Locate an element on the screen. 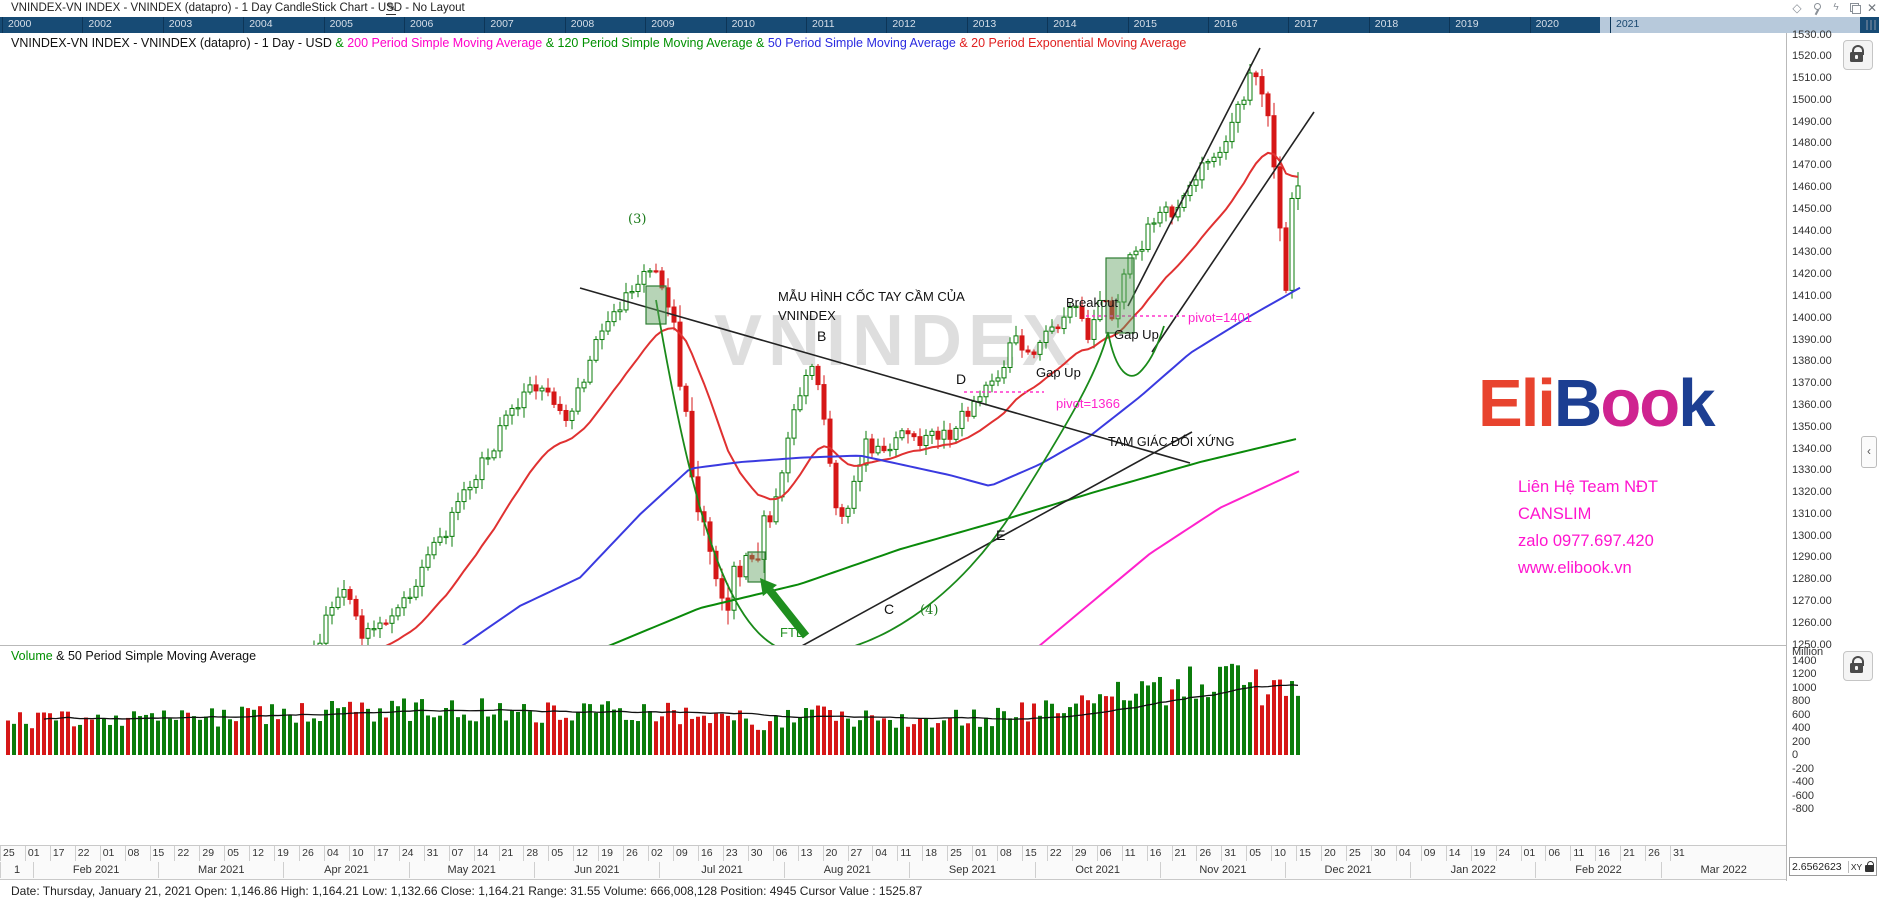 The height and width of the screenshot is (904, 1879). day-cell: 16 is located at coordinates (1160, 853).